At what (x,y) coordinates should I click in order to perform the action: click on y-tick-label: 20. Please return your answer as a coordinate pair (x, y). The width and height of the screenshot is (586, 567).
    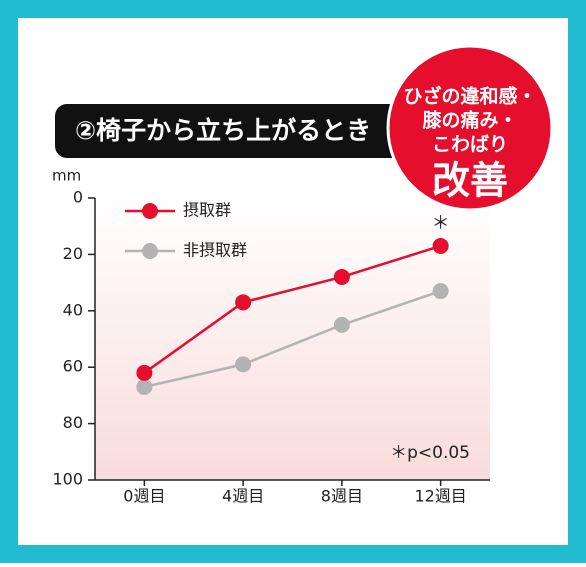
    Looking at the image, I should click on (73, 253).